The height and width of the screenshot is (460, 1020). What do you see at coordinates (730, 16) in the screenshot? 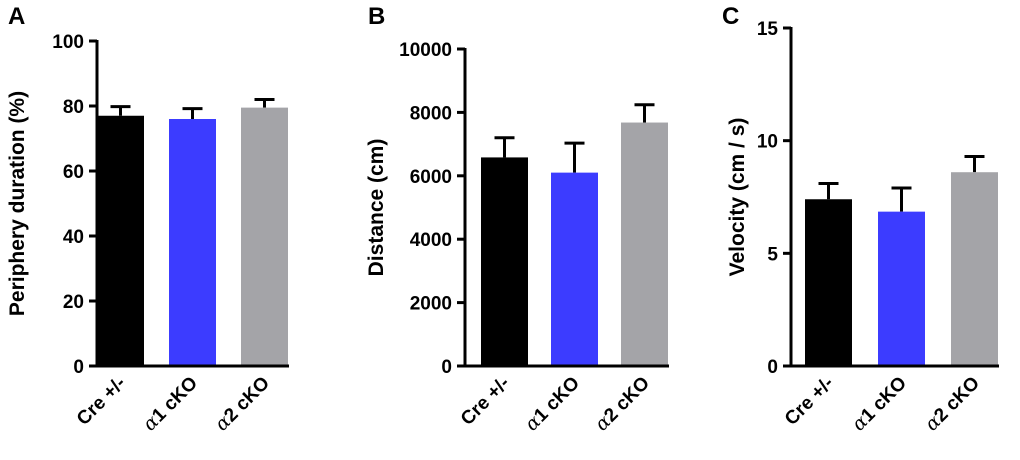
I see `panel-letter-c: C` at bounding box center [730, 16].